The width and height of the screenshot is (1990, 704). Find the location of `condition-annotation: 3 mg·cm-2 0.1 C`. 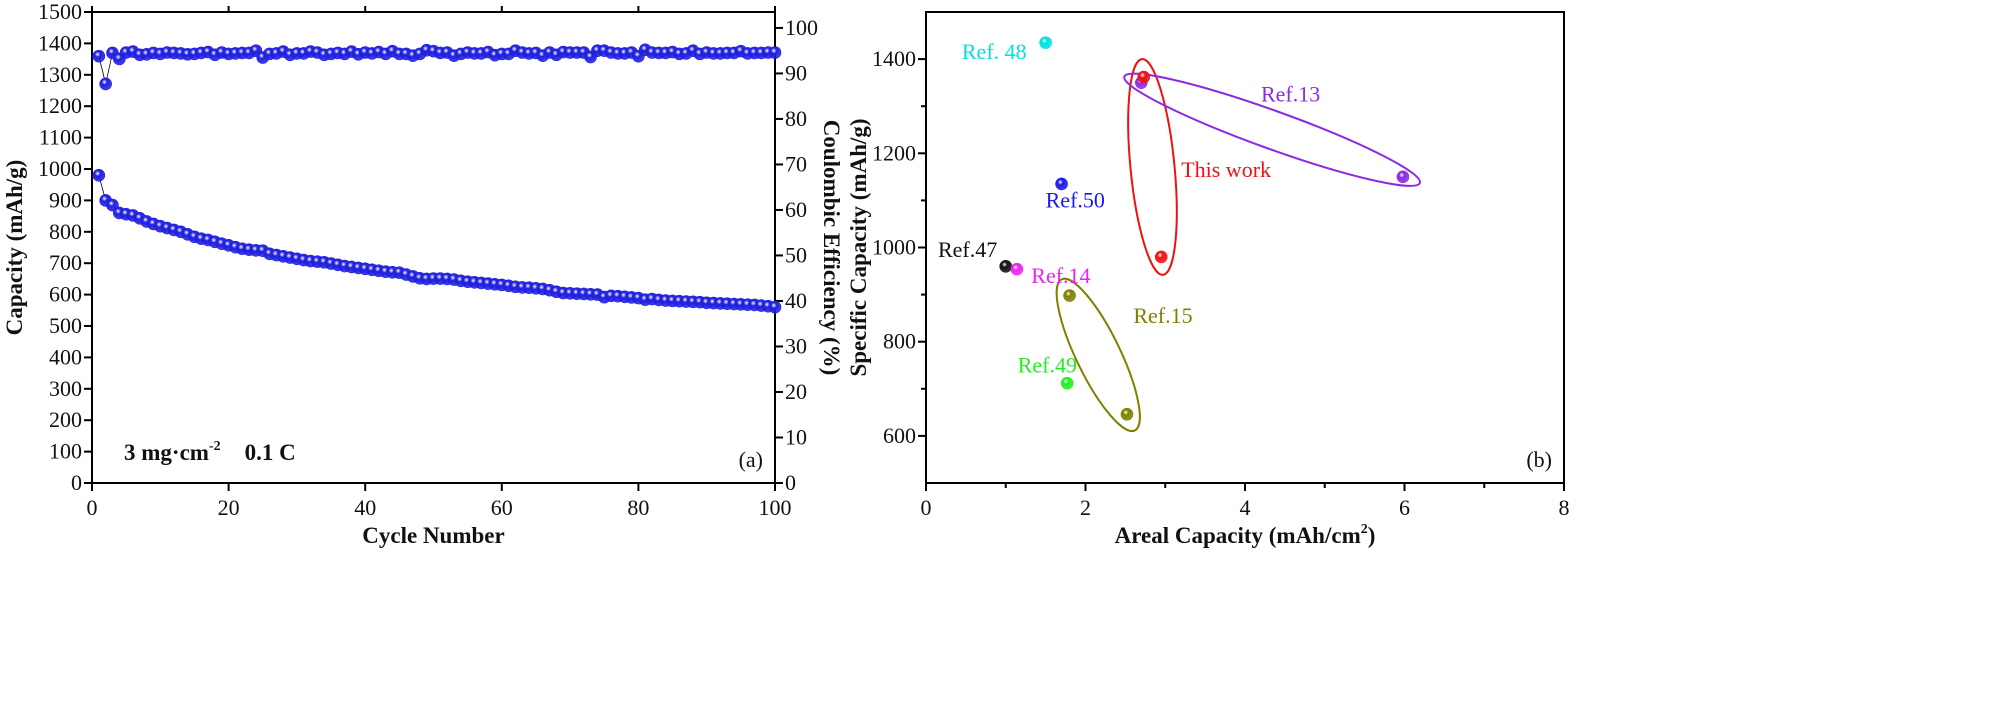

condition-annotation: 3 mg·cm-2 0.1 C is located at coordinates (210, 452).